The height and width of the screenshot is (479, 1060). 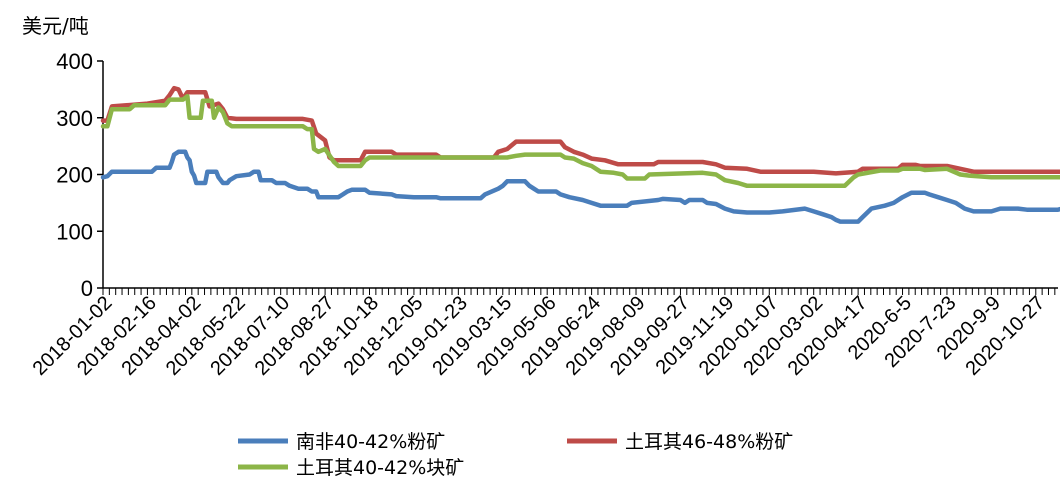 I want to click on legend-label: 土耳其40-42%块矿, so click(x=380, y=468).